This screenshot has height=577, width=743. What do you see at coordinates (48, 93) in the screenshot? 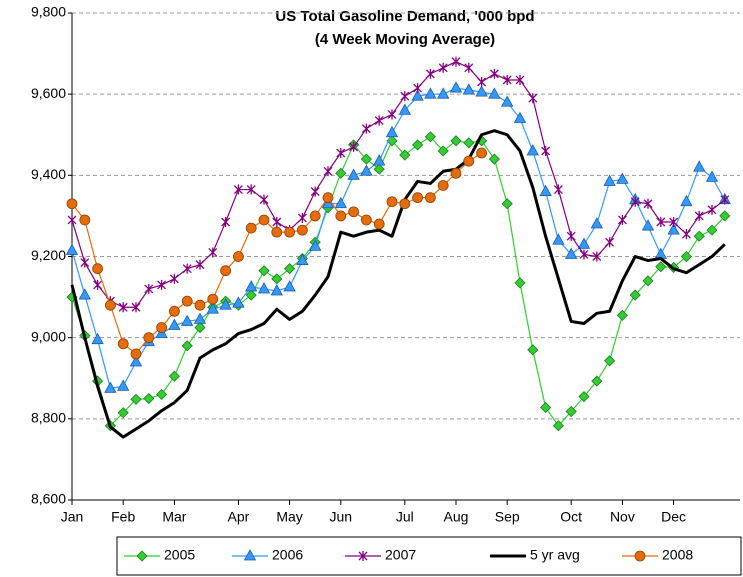
I see `y-tick-label: 9,600` at bounding box center [48, 93].